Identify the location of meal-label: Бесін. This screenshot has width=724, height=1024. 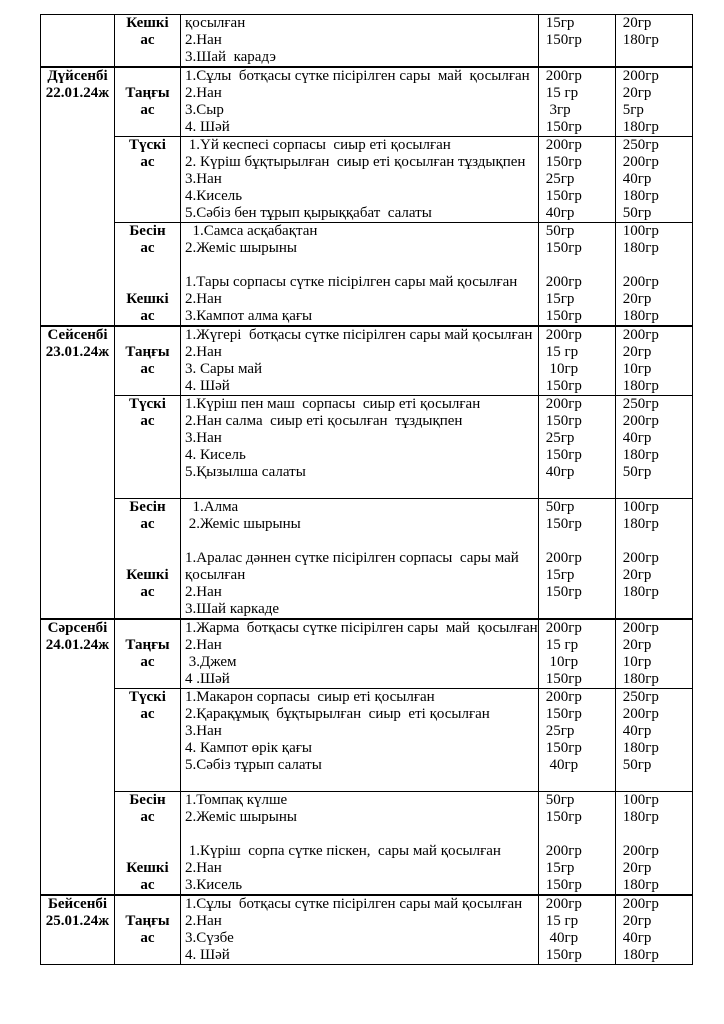
(147, 507).